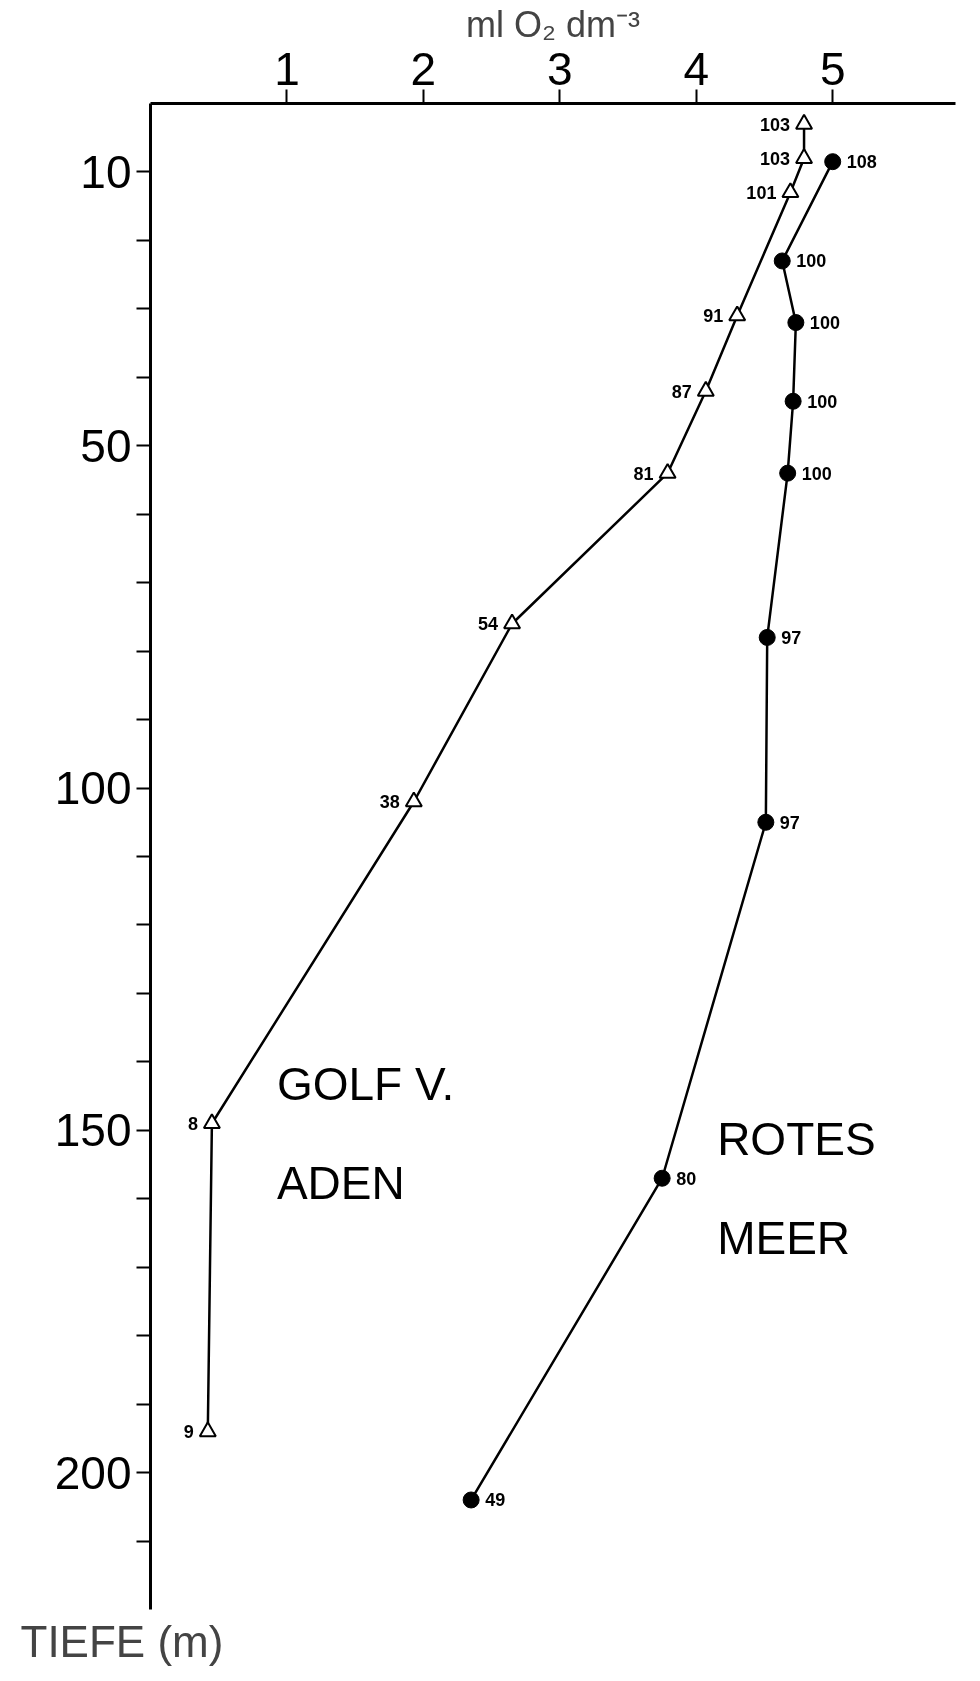 The width and height of the screenshot is (980, 1681). What do you see at coordinates (188, 1432) in the screenshot?
I see `annotation: 9` at bounding box center [188, 1432].